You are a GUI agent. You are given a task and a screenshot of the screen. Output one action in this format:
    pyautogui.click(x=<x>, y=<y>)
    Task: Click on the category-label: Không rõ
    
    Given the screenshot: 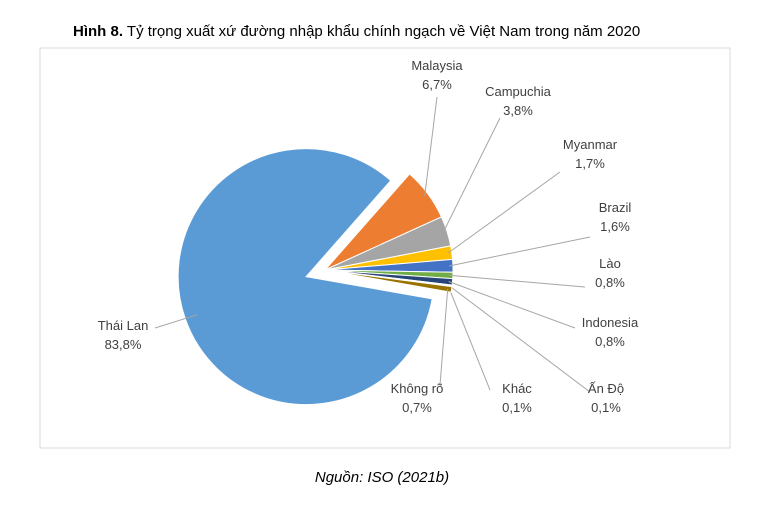 What is the action you would take?
    pyautogui.click(x=417, y=388)
    